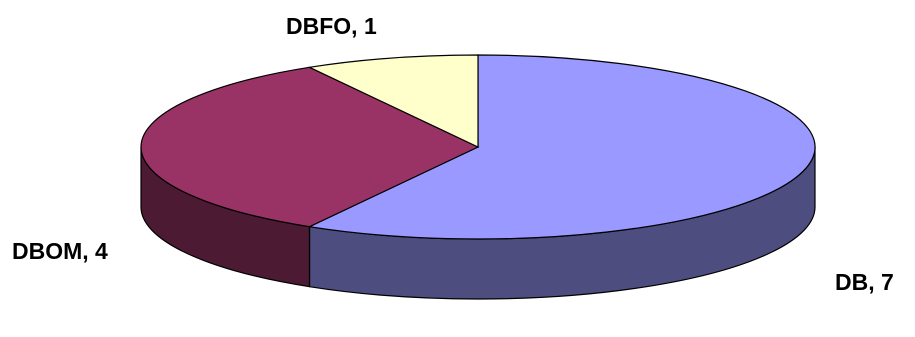 The image size is (915, 337). What do you see at coordinates (60, 251) in the screenshot?
I see `slice-label-dbom: DBOM, 4` at bounding box center [60, 251].